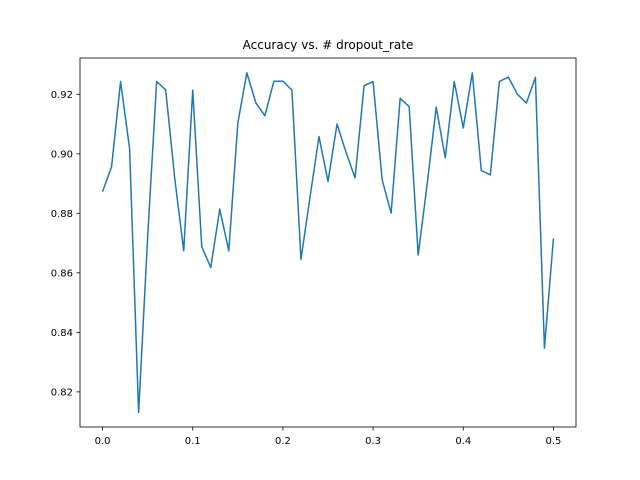 This screenshot has height=480, width=640. Describe the element at coordinates (62, 392) in the screenshot. I see `y-tick-label: 0.82` at that location.